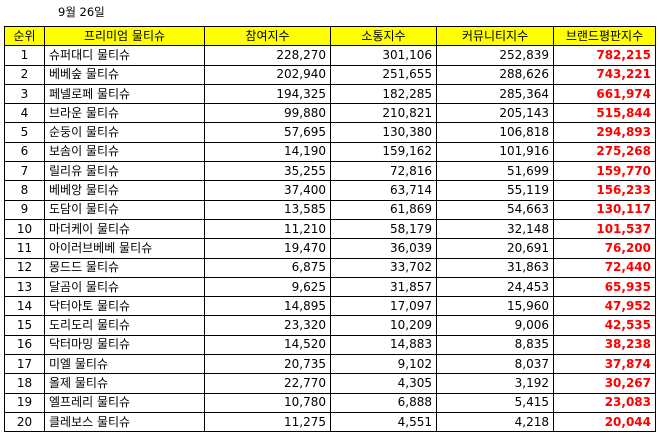  I want to click on table-cell: 47,952, so click(604, 306).